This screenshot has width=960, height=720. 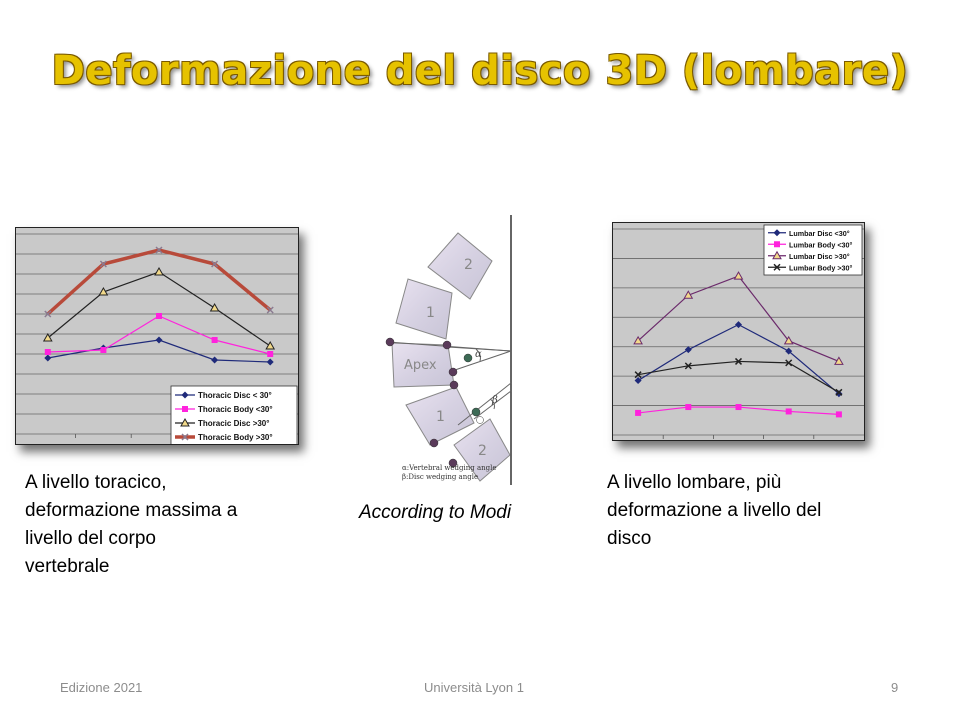 I want to click on vertebra-2-top: 2, so click(x=460, y=266).